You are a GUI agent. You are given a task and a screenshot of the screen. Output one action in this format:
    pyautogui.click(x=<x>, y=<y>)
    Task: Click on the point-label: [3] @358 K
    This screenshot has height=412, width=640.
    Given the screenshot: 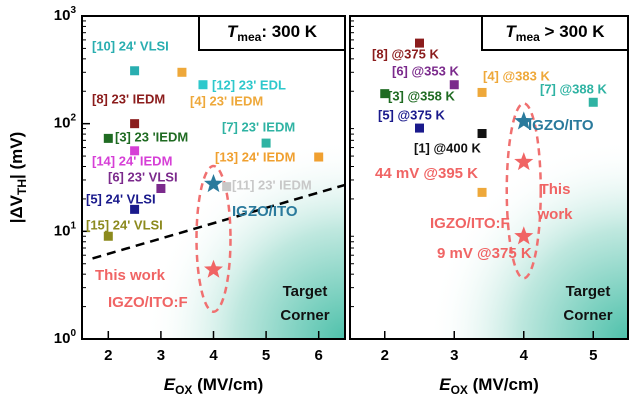 What is the action you would take?
    pyautogui.click(x=421, y=95)
    